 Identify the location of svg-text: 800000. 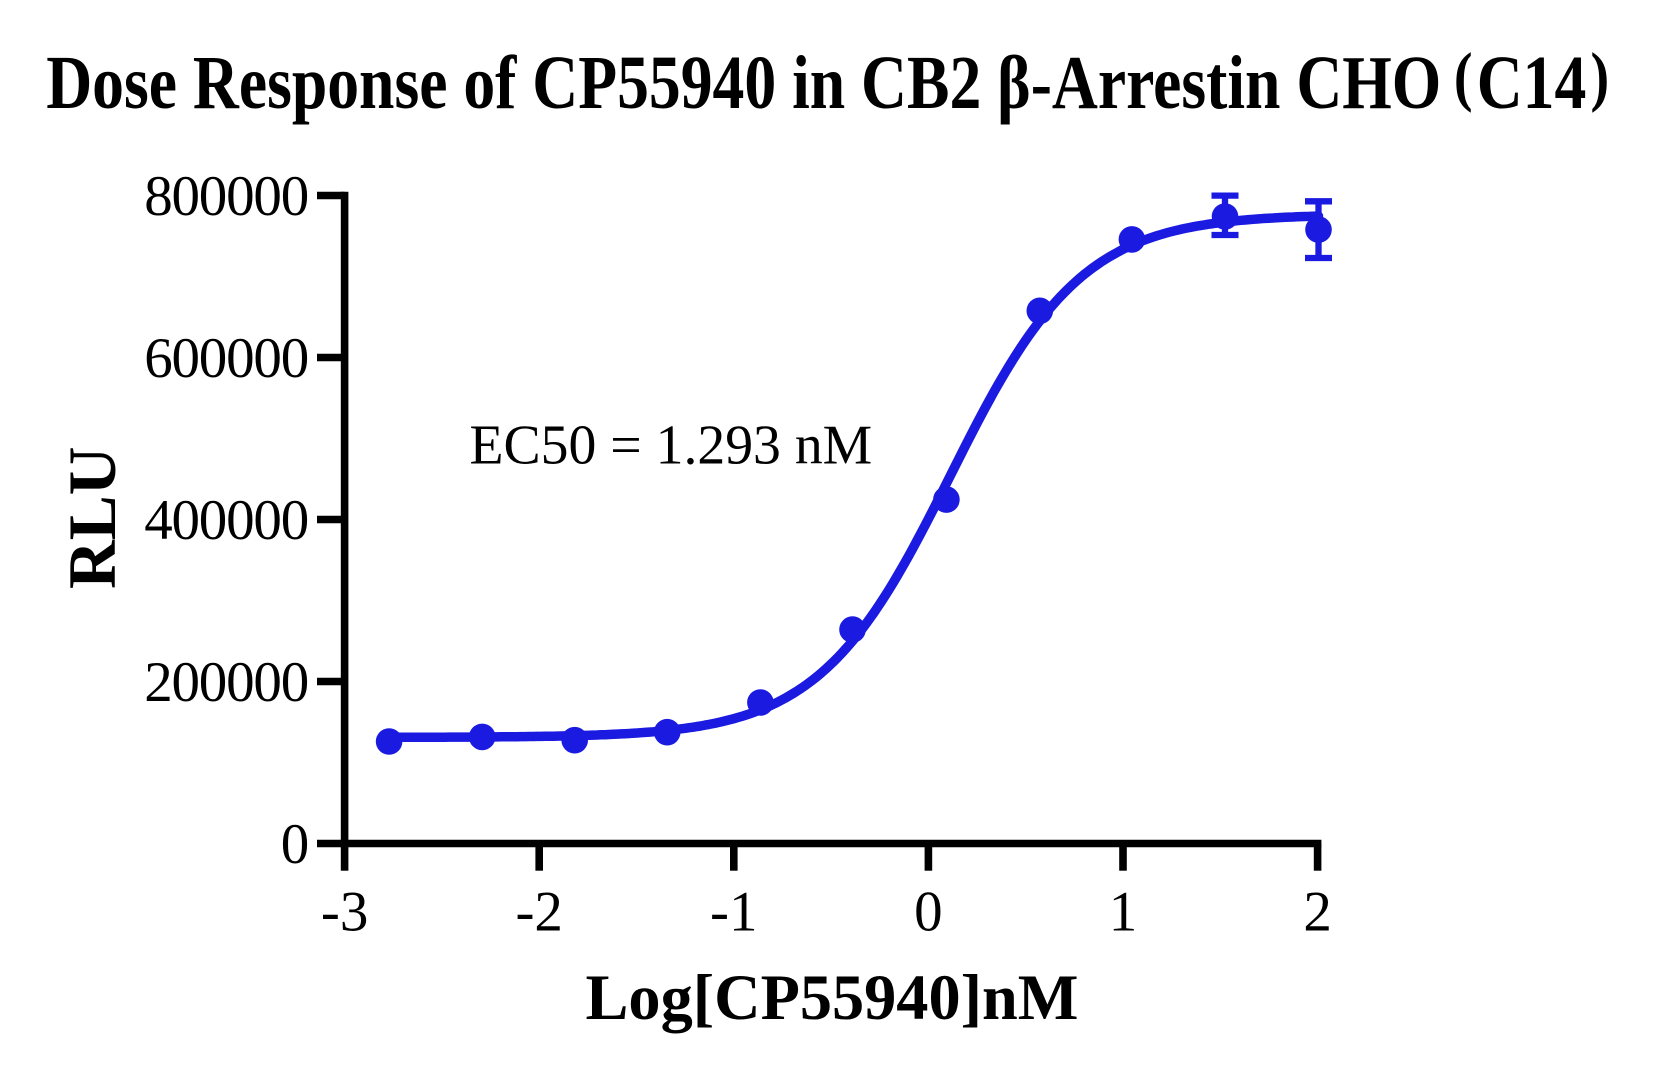
(226, 196).